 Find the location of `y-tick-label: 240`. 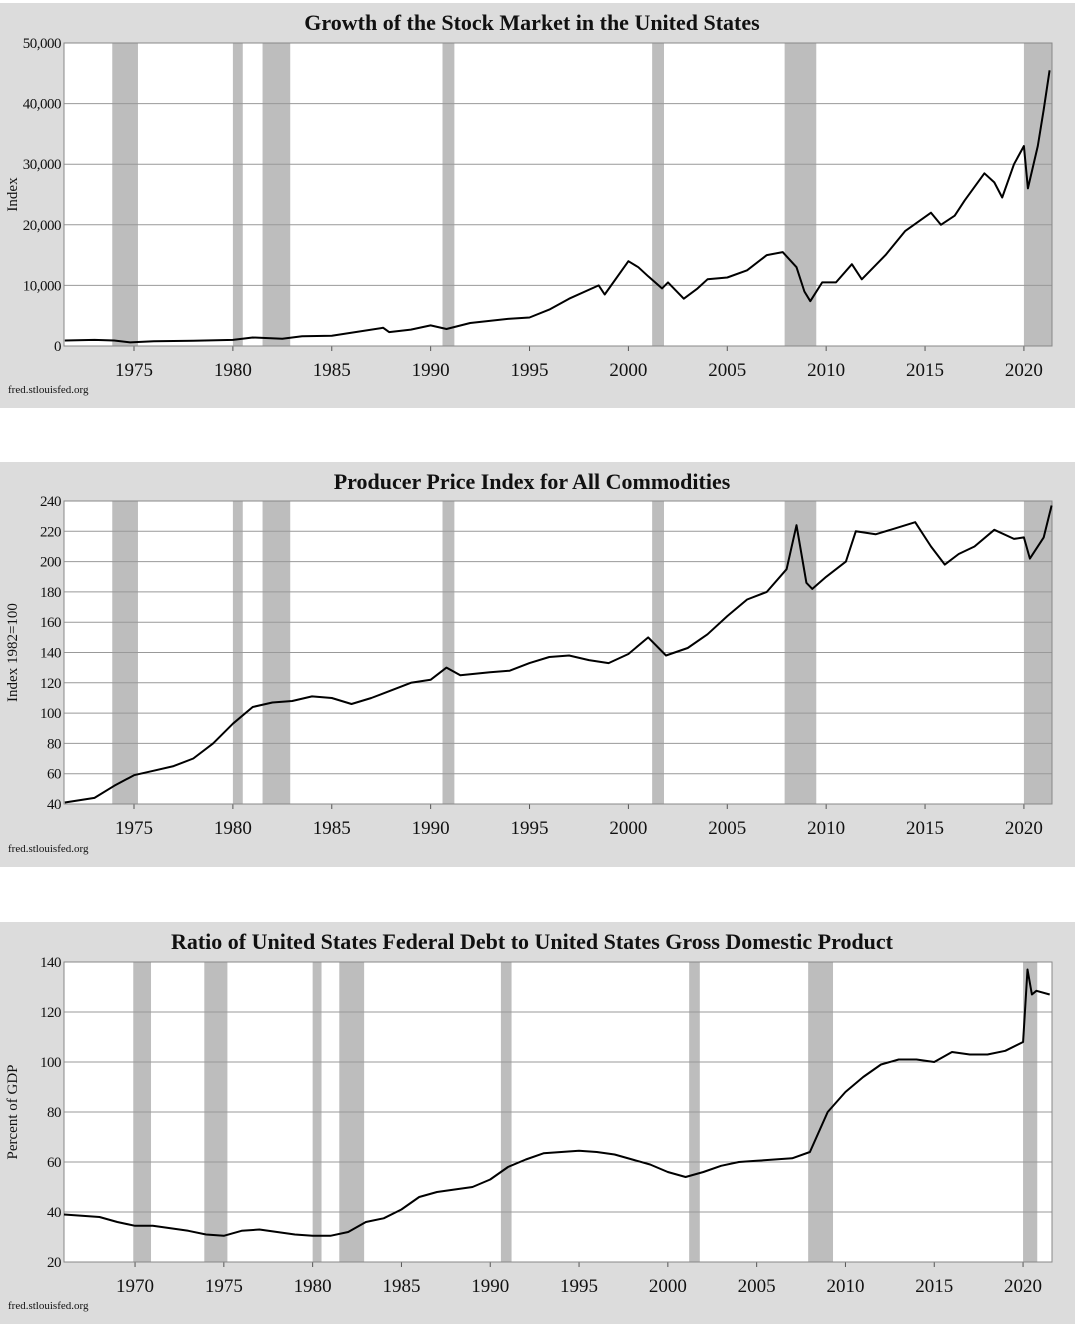

y-tick-label: 240 is located at coordinates (50, 502).